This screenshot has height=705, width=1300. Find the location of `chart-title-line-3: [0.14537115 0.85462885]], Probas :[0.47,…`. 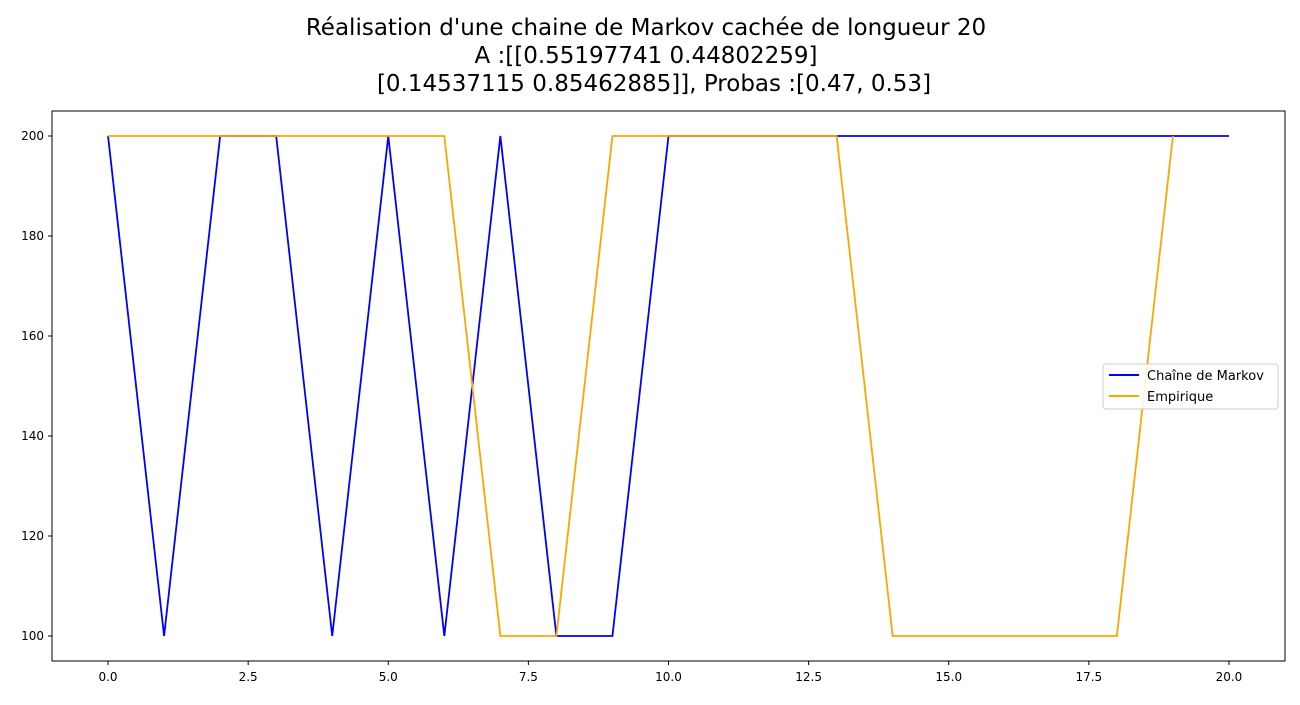

chart-title-line-3: [0.14537115 0.85462885]], Probas :[0.47,… is located at coordinates (654, 84).